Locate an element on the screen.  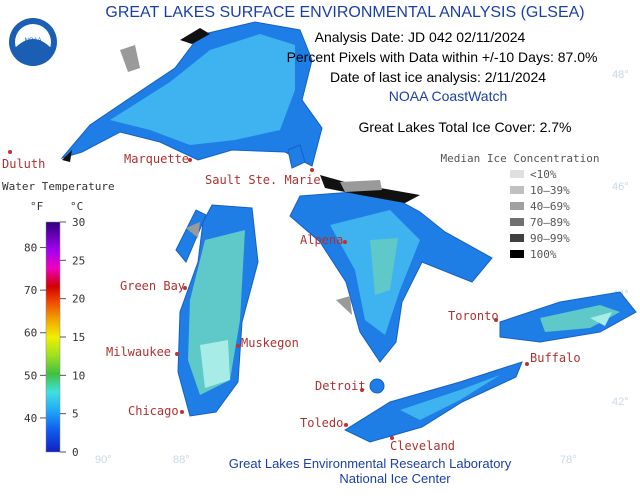
city-label: Marquette is located at coordinates (156, 159).